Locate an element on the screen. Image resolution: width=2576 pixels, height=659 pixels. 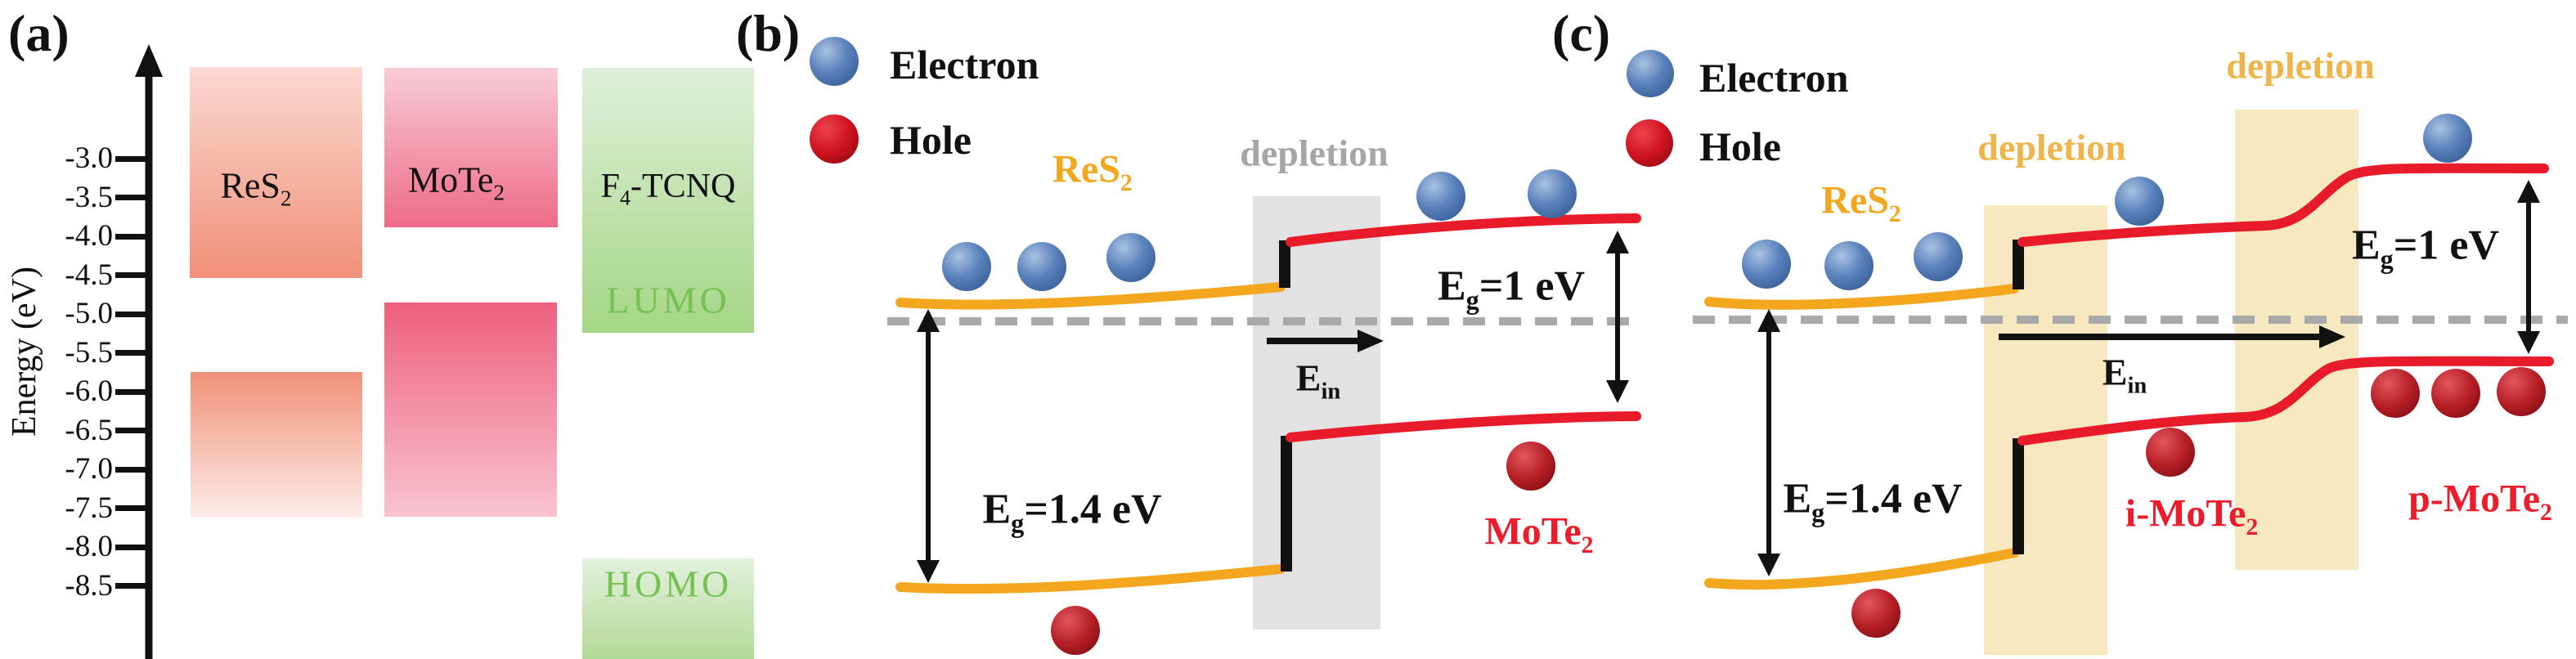
legend-electron-label-c: Electron is located at coordinates (1774, 78).